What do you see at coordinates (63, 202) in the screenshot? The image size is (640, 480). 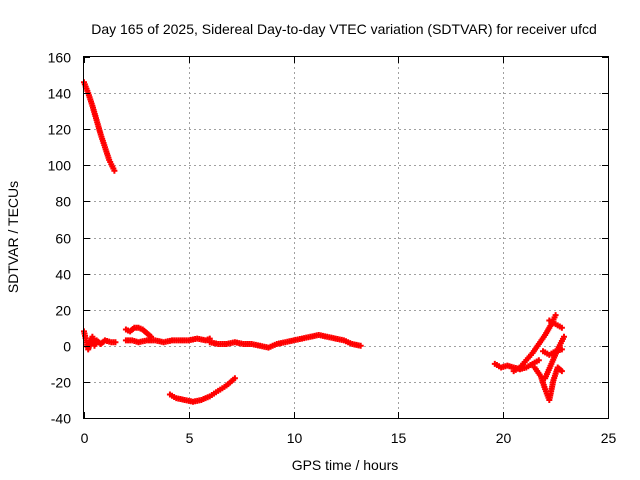 I see `y-tick-label: 80` at bounding box center [63, 202].